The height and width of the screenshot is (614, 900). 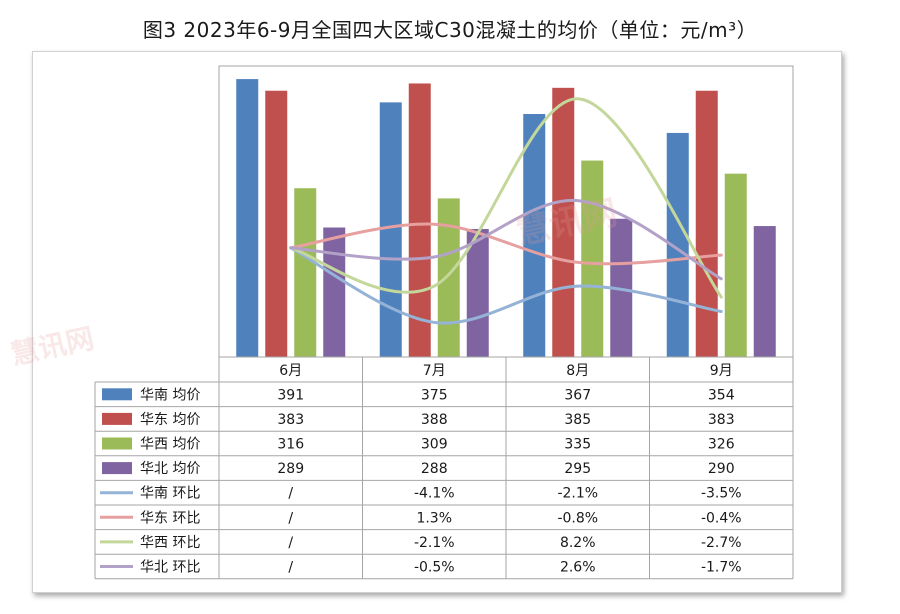 I want to click on table-cell: 354, so click(x=721, y=395).